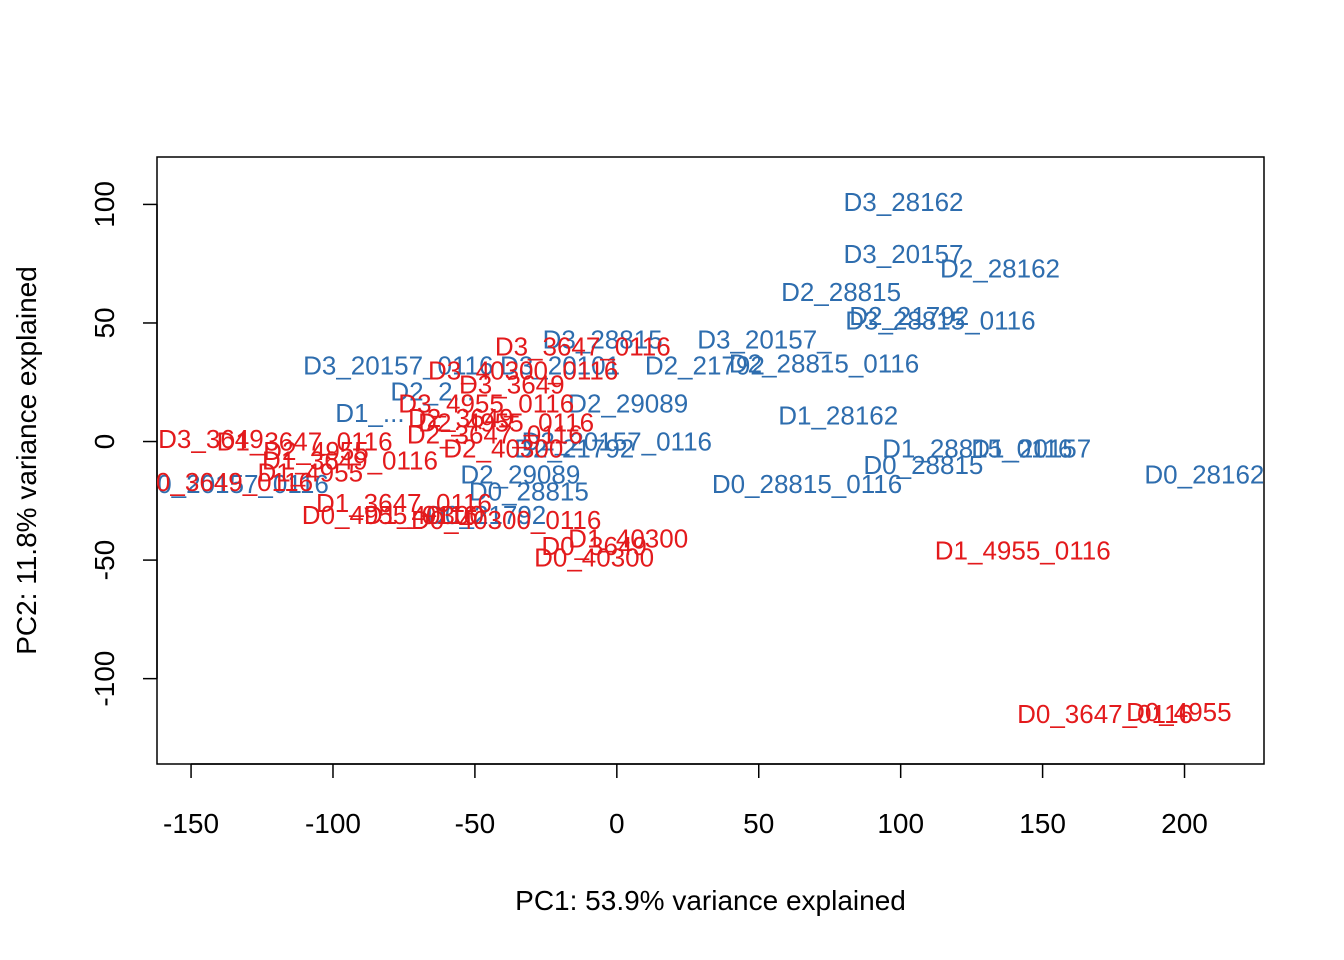 The width and height of the screenshot is (1344, 960). I want to click on x-tick-label: 50, so click(758, 823).